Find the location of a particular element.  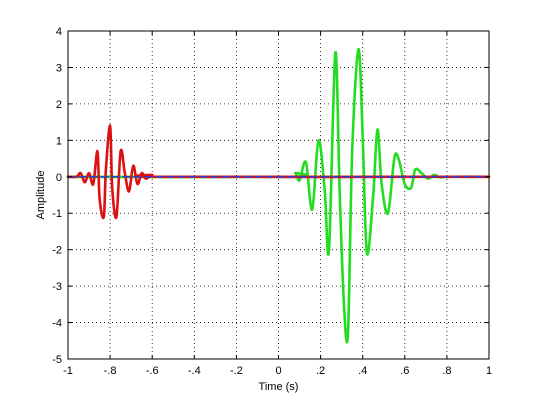

x-tick-label: -.6 is located at coordinates (152, 371).